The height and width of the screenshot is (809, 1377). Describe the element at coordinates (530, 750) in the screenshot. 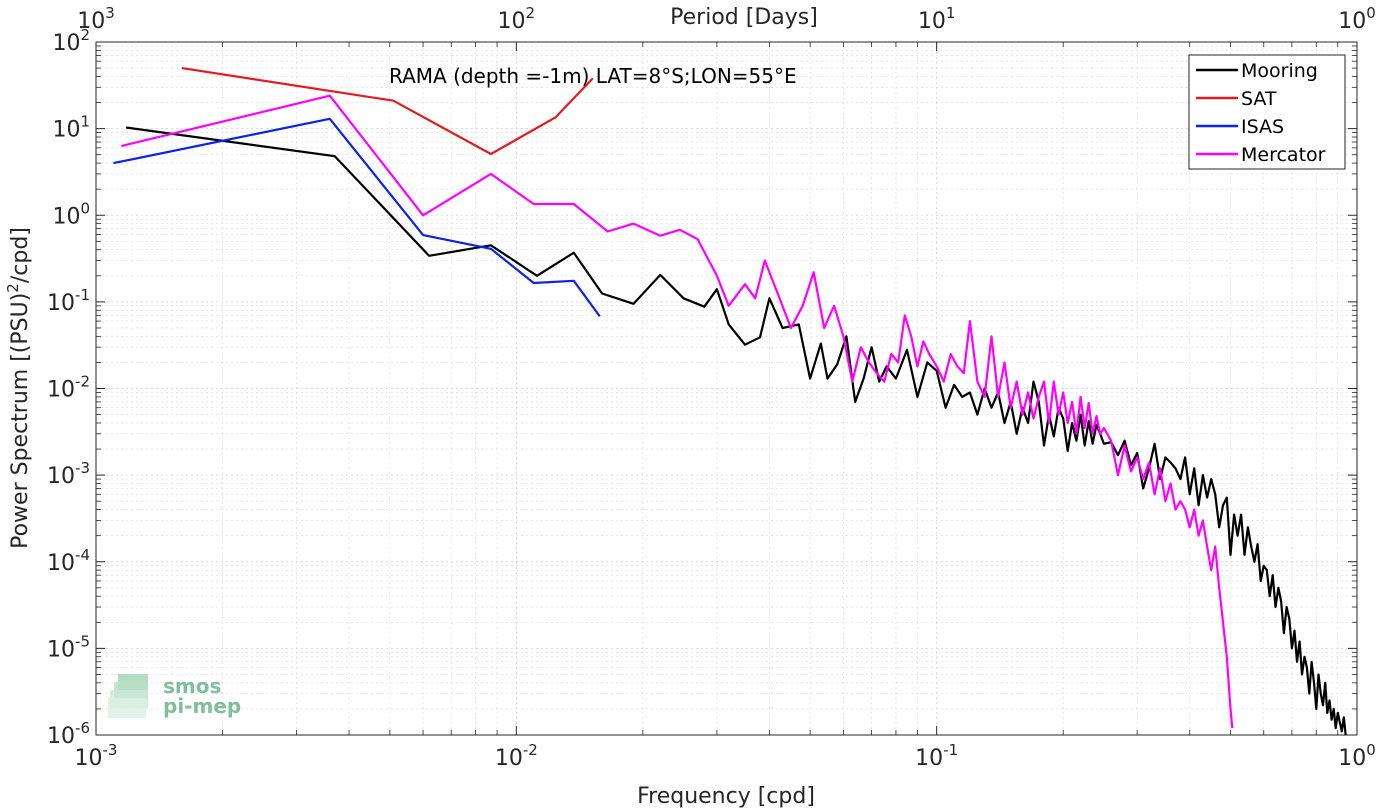

I see `x-tick-label-exp: -2` at that location.